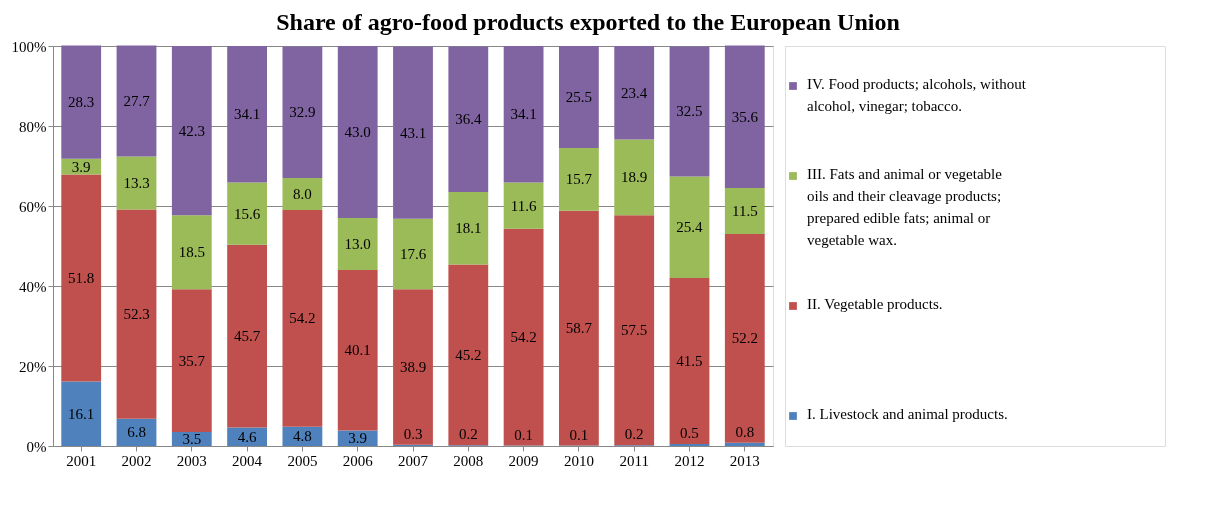 This screenshot has width=1222, height=509. I want to click on x-tick-label: 2005, so click(302, 460).